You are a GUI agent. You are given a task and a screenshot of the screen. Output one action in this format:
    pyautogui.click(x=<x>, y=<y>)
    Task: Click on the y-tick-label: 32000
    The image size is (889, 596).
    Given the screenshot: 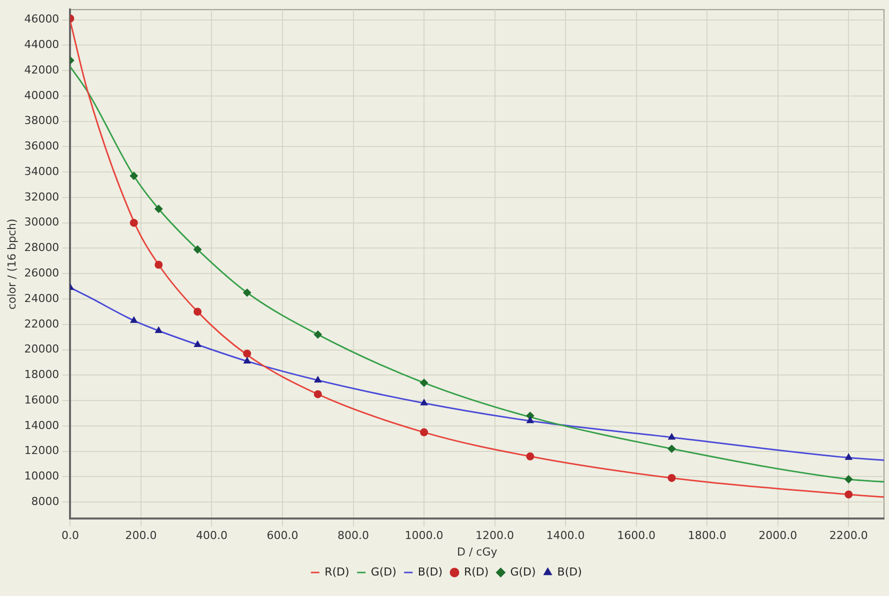 What is the action you would take?
    pyautogui.click(x=42, y=197)
    